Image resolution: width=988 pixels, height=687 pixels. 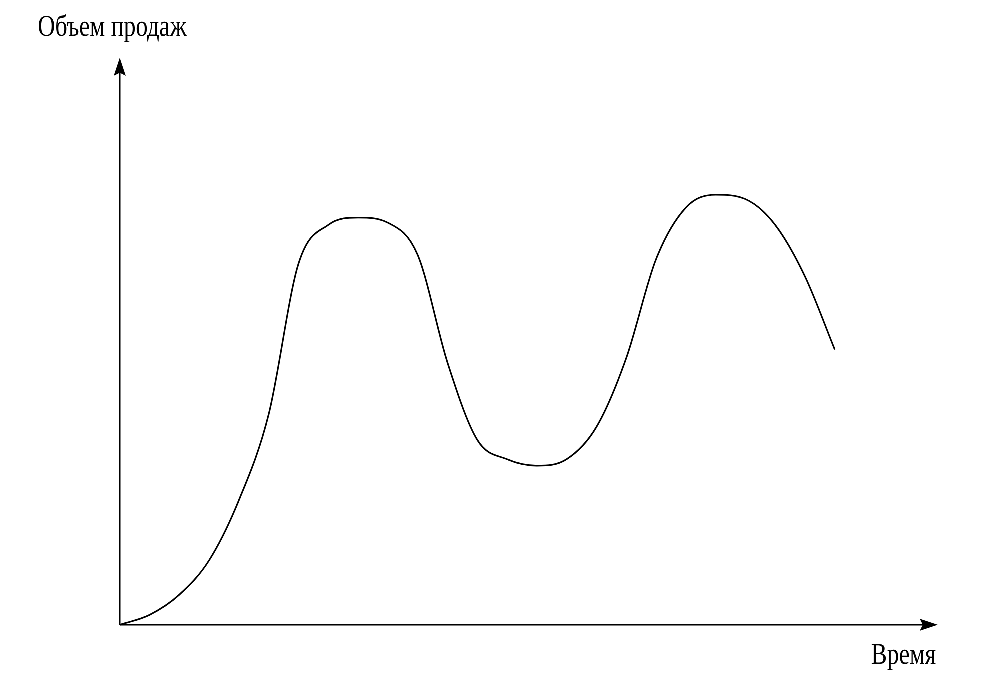 I want to click on text: Объем продаж, so click(x=112, y=27).